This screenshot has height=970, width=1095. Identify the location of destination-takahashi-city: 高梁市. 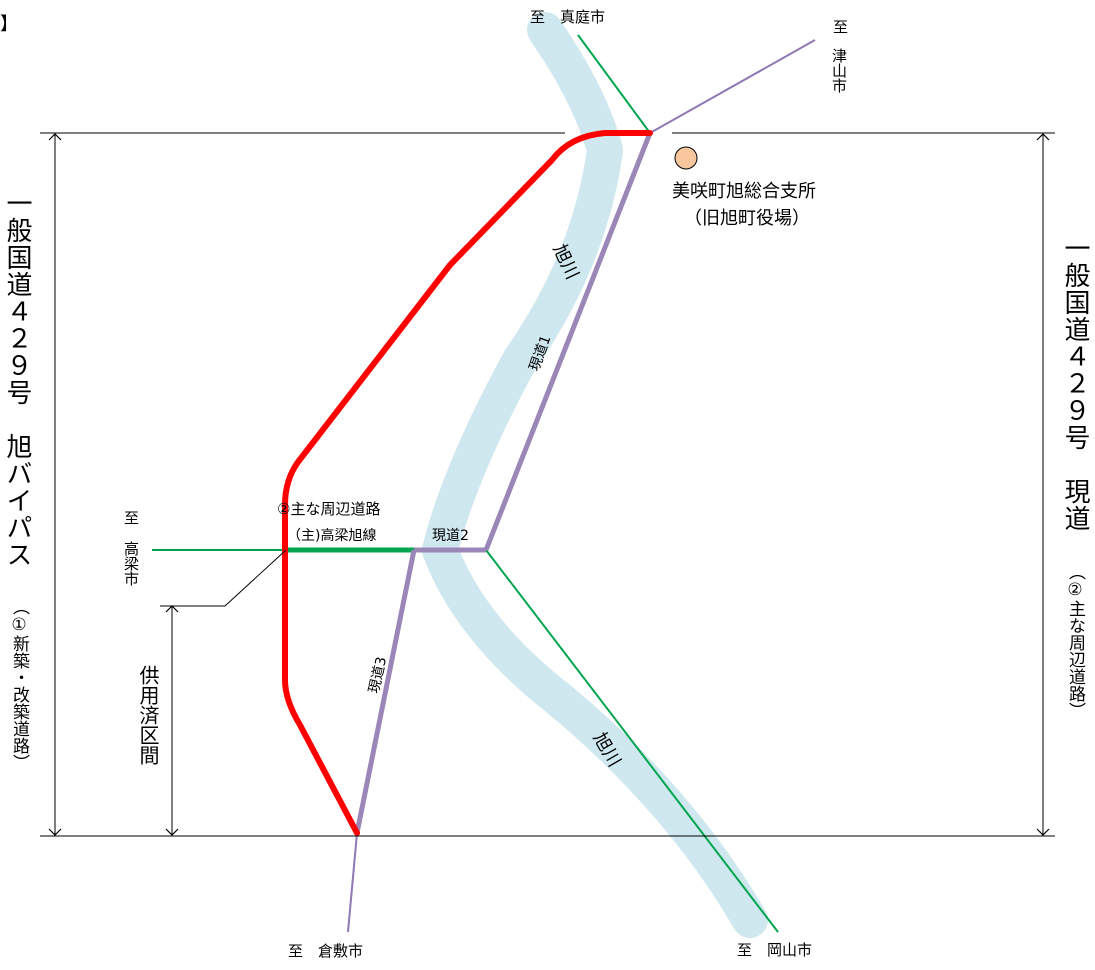
(131, 563).